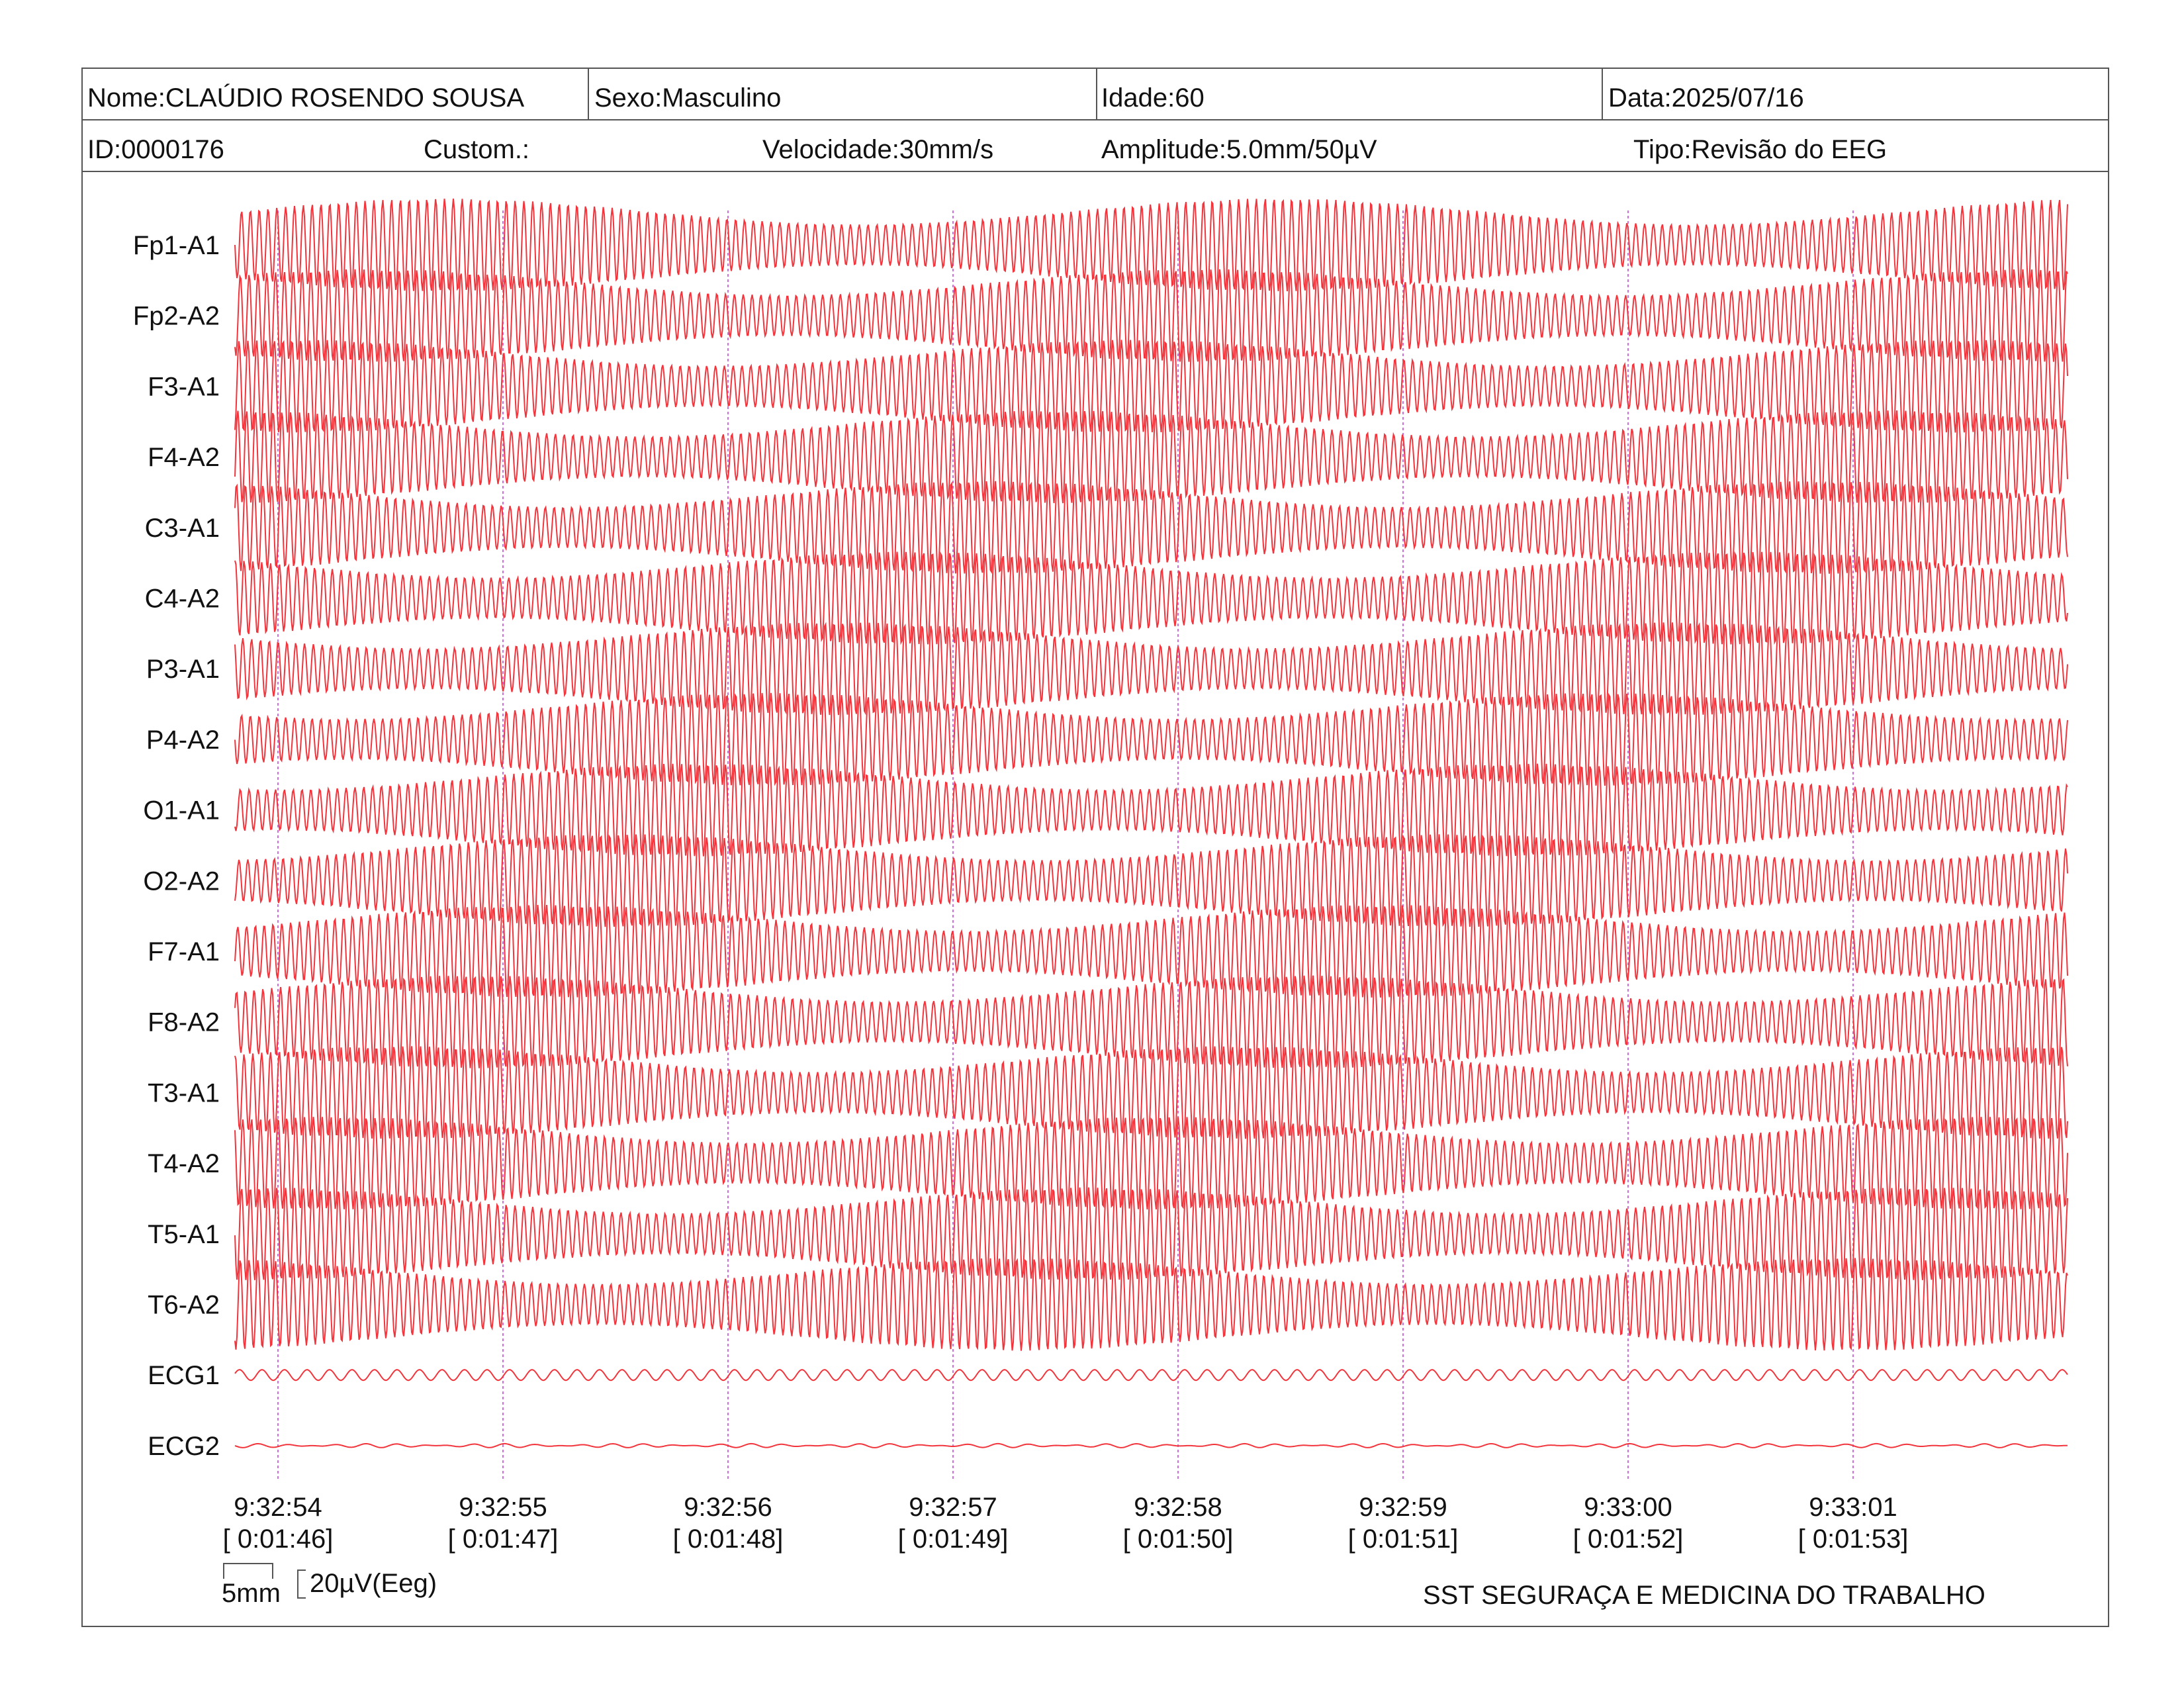 This screenshot has height=1688, width=2184. What do you see at coordinates (1151, 386) in the screenshot?
I see `trace-f3-a1` at bounding box center [1151, 386].